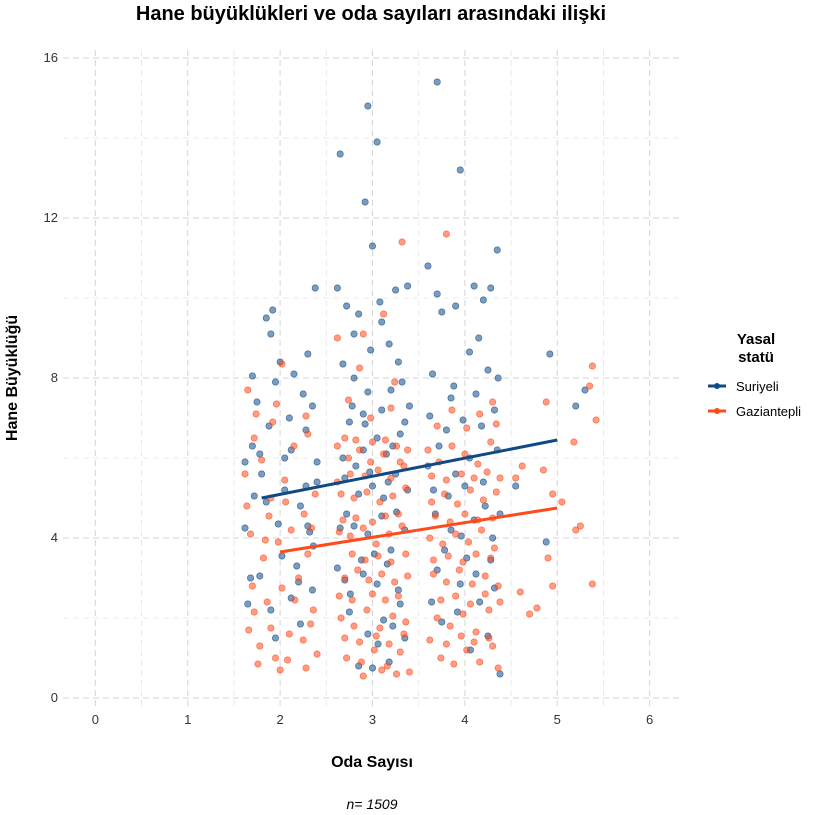 Image resolution: width=815 pixels, height=815 pixels. I want to click on x-tick-label: 5, so click(557, 719).